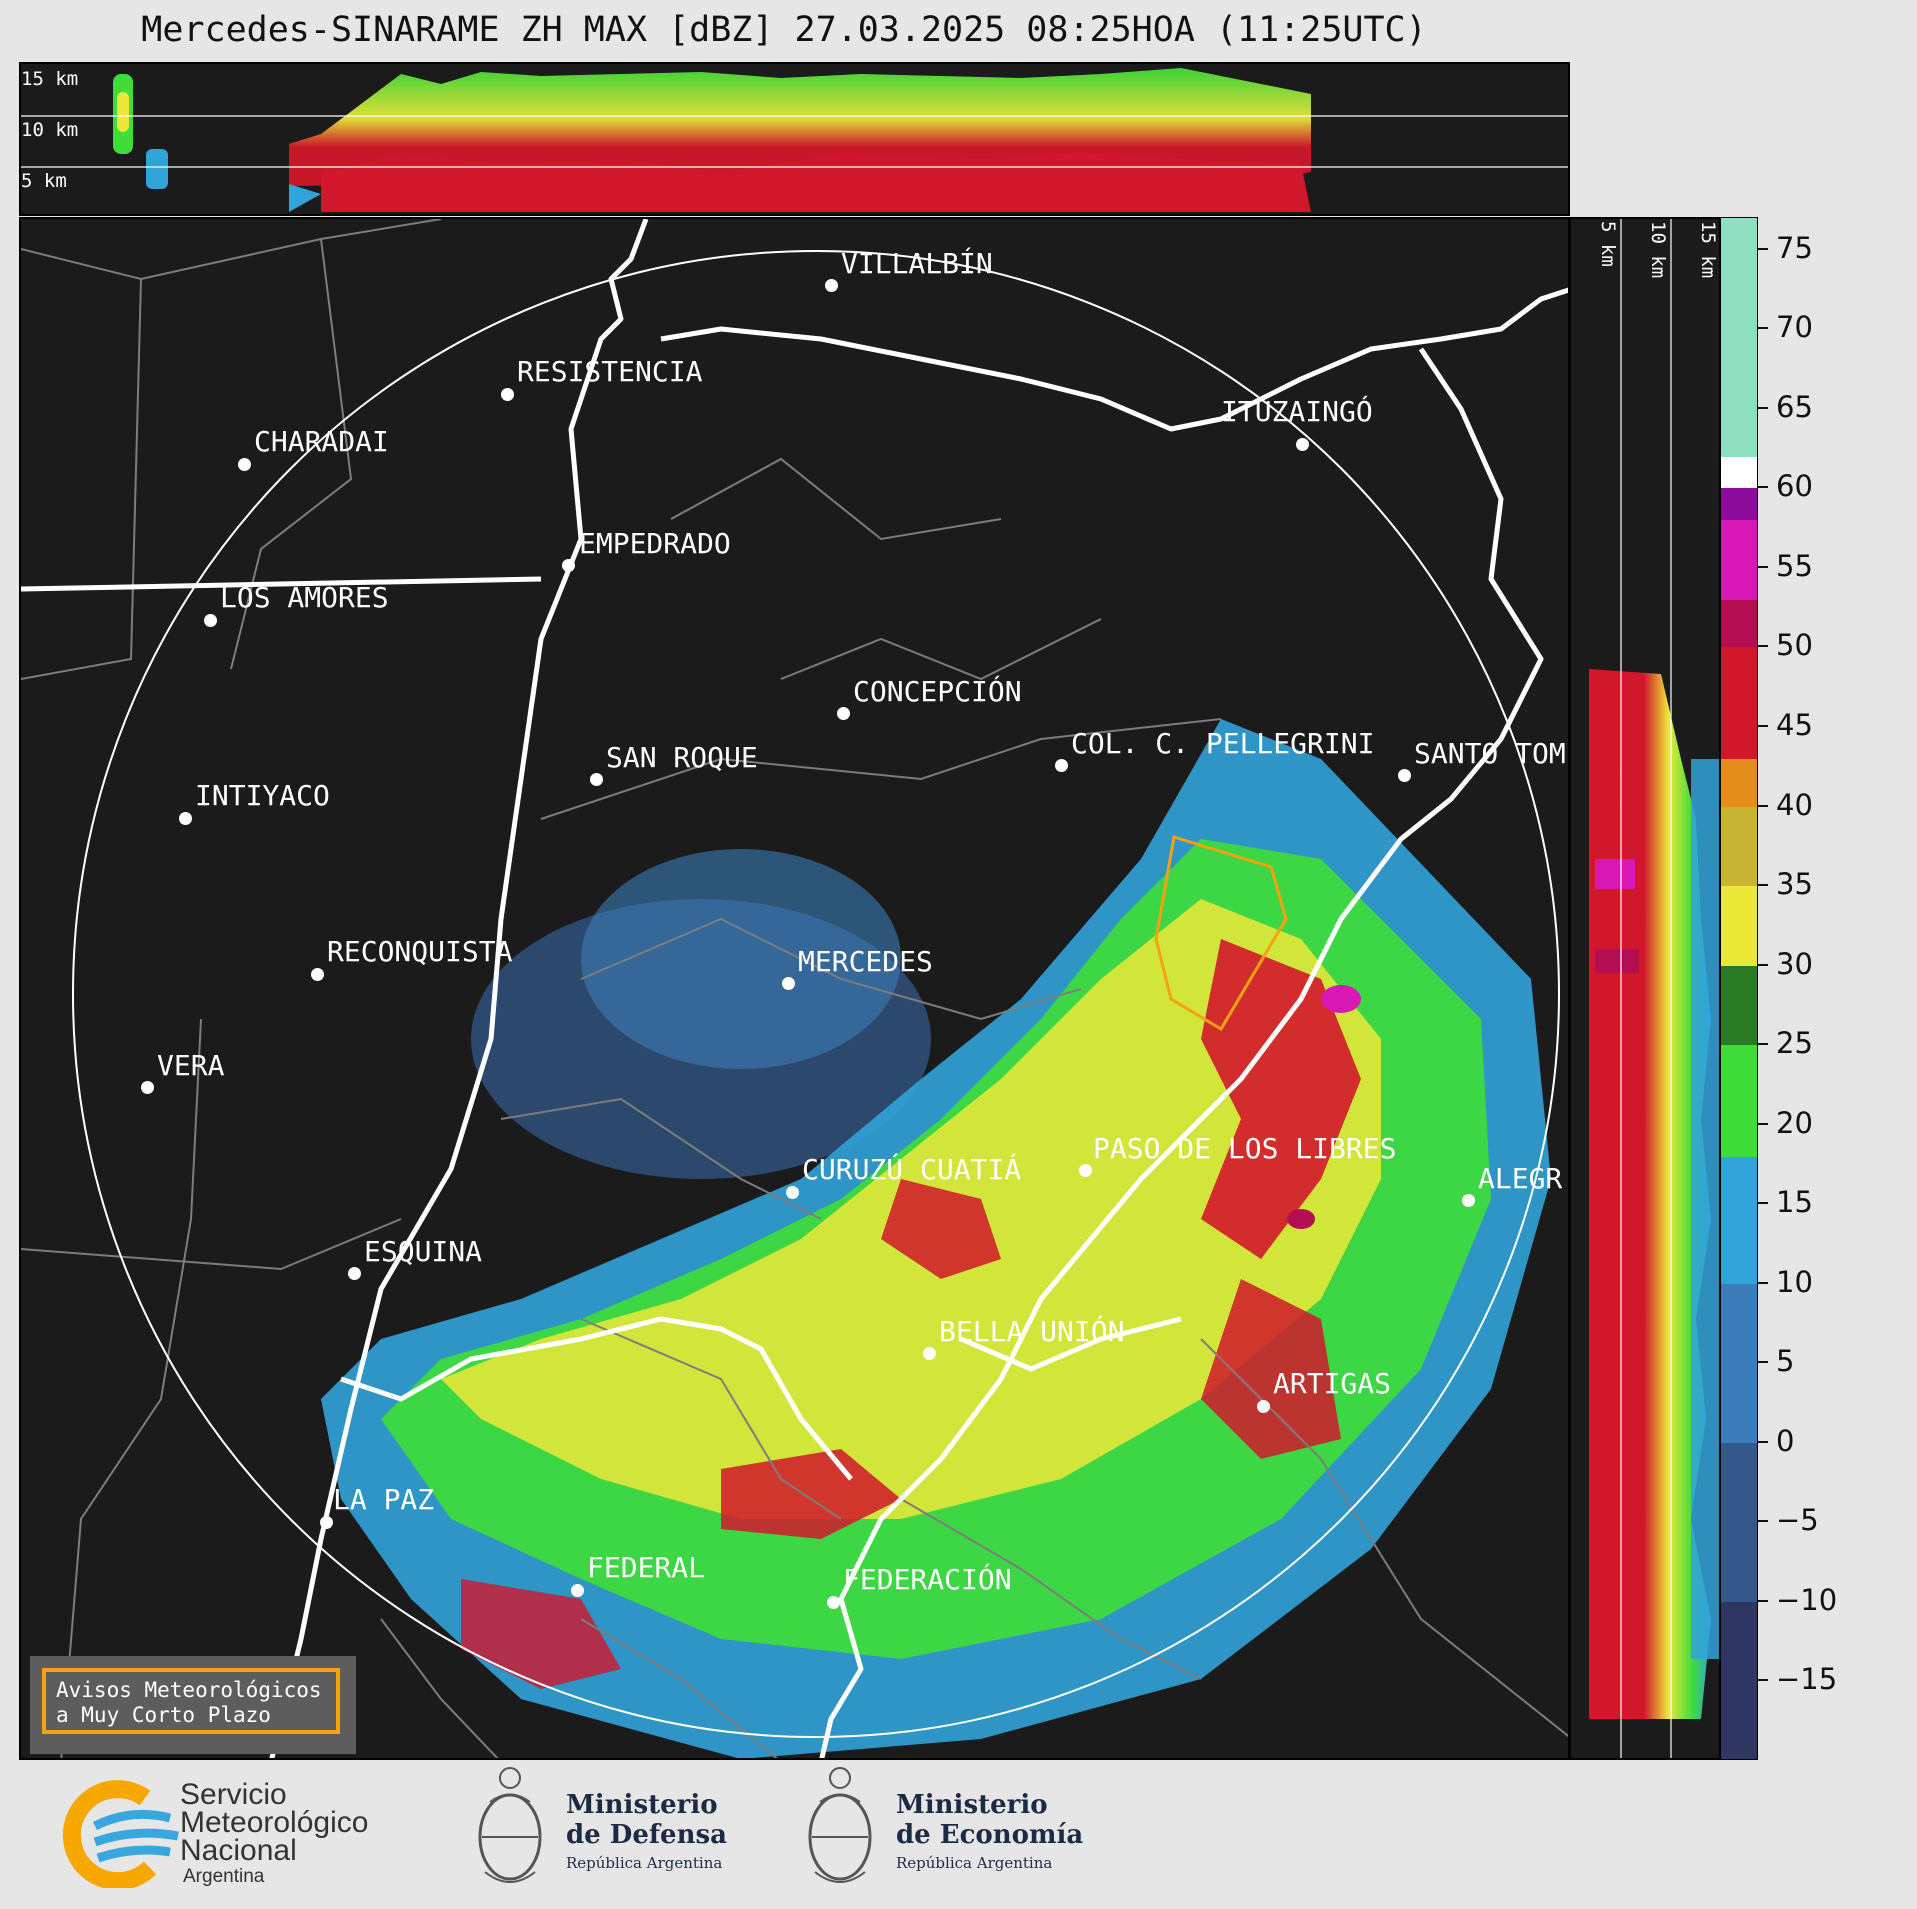 The height and width of the screenshot is (1909, 1917). Describe the element at coordinates (1794, 486) in the screenshot. I see `colorbar-tick-label-3: 60` at that location.